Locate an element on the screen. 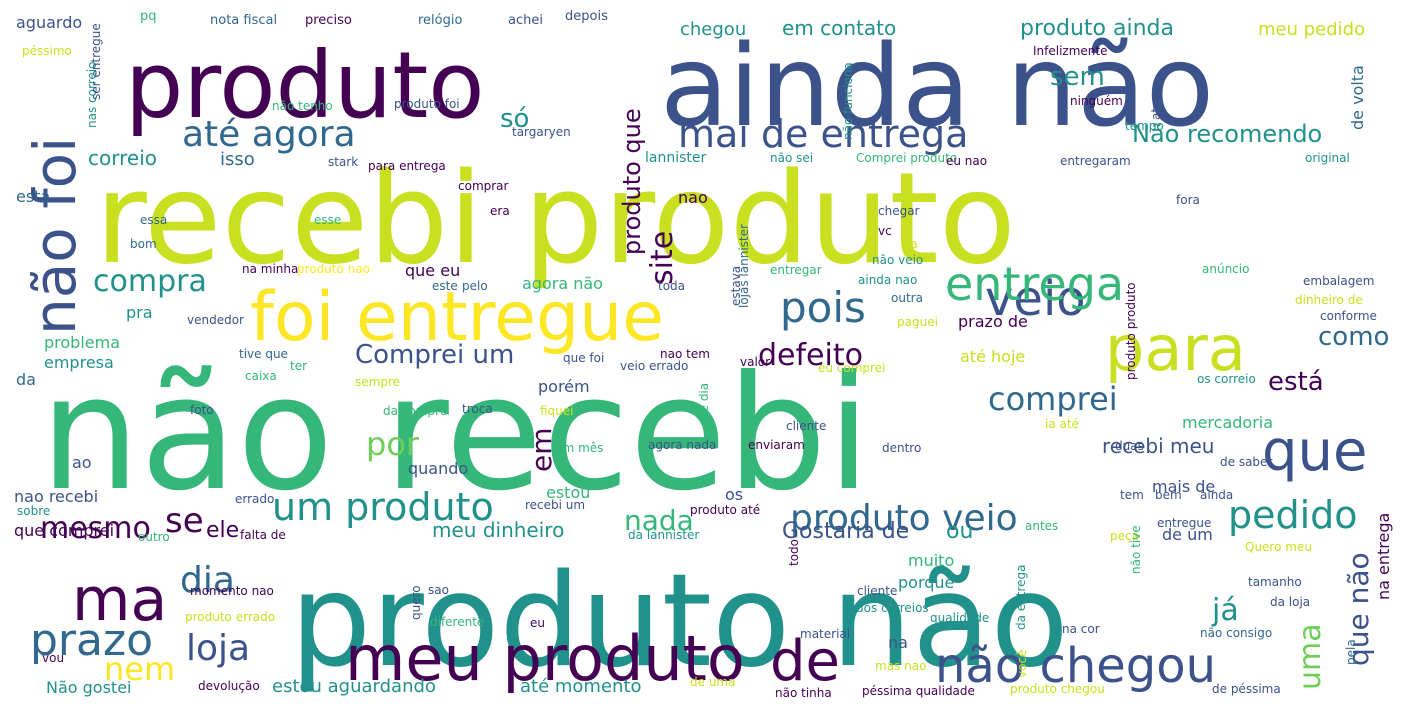  word-preciso: preciso is located at coordinates (328, 20).